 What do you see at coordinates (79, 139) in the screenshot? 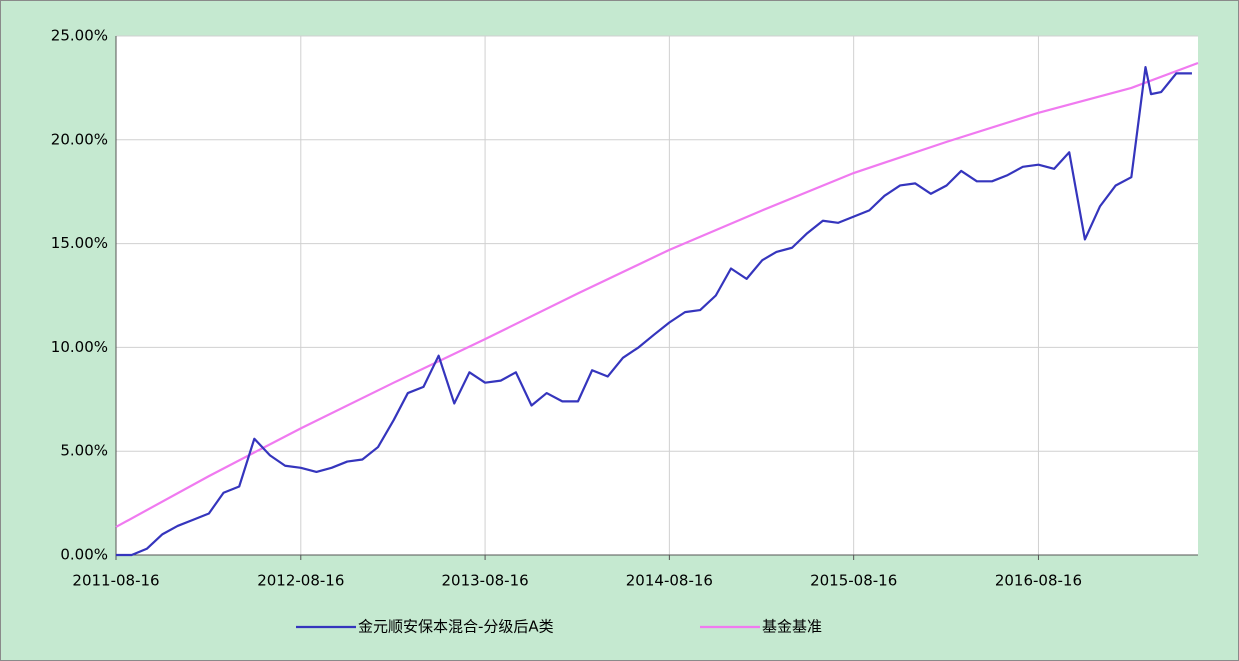
I see `y-tick-label: 20.00%` at bounding box center [79, 139].